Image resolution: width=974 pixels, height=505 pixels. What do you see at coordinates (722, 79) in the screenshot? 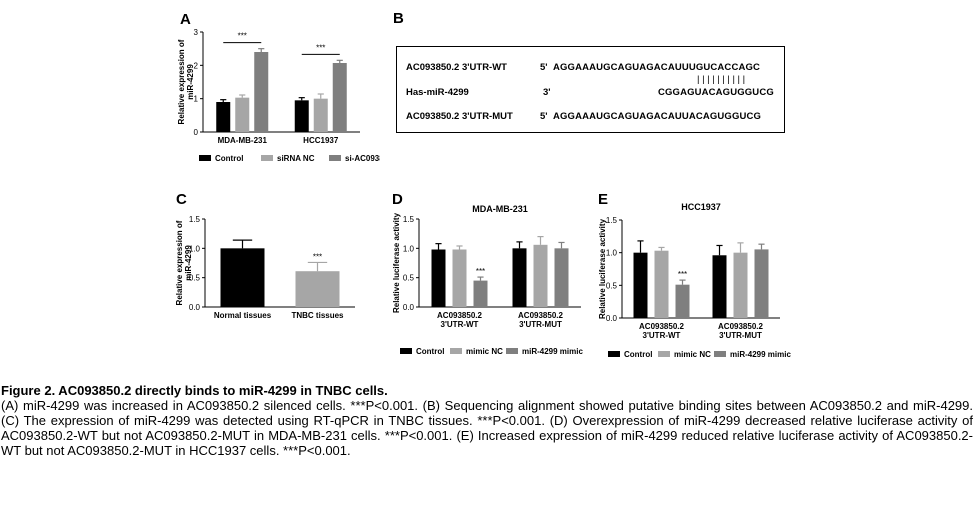
I see `seq-pairing-bars: ||||||||||` at bounding box center [722, 79].